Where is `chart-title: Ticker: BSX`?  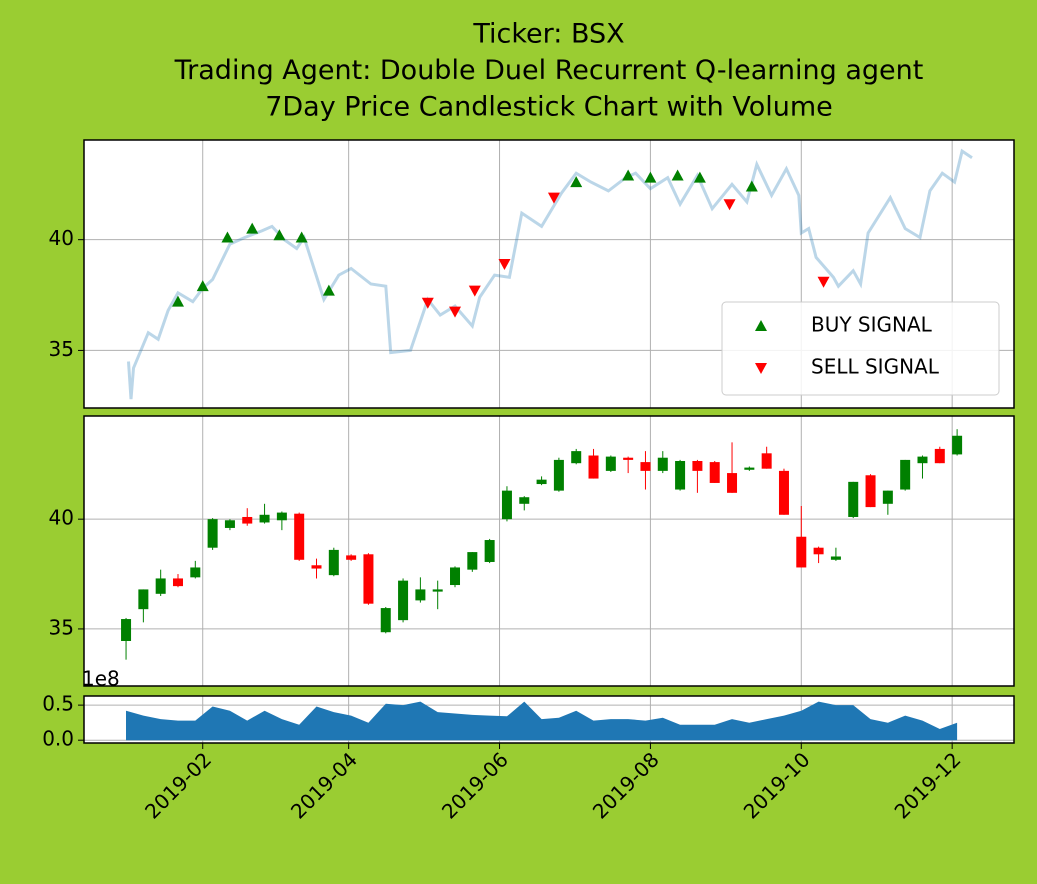 chart-title: Ticker: BSX is located at coordinates (548, 34).